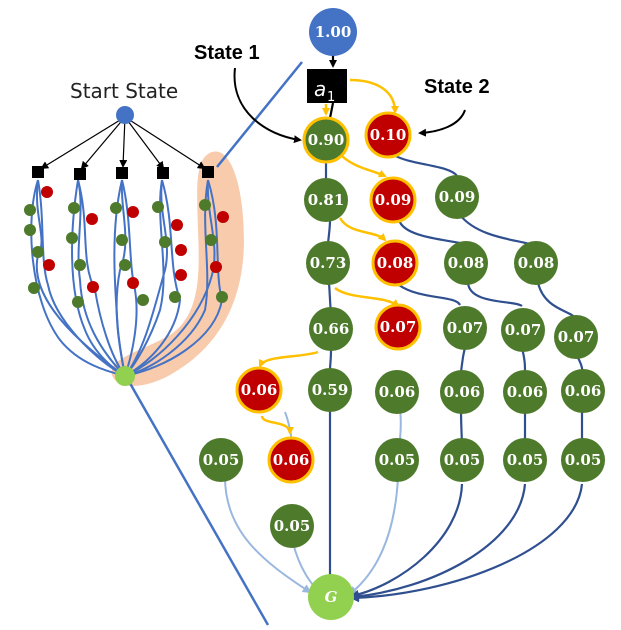 The width and height of the screenshot is (621, 630). I want to click on node-0-08-b: 0.08, so click(536, 263).